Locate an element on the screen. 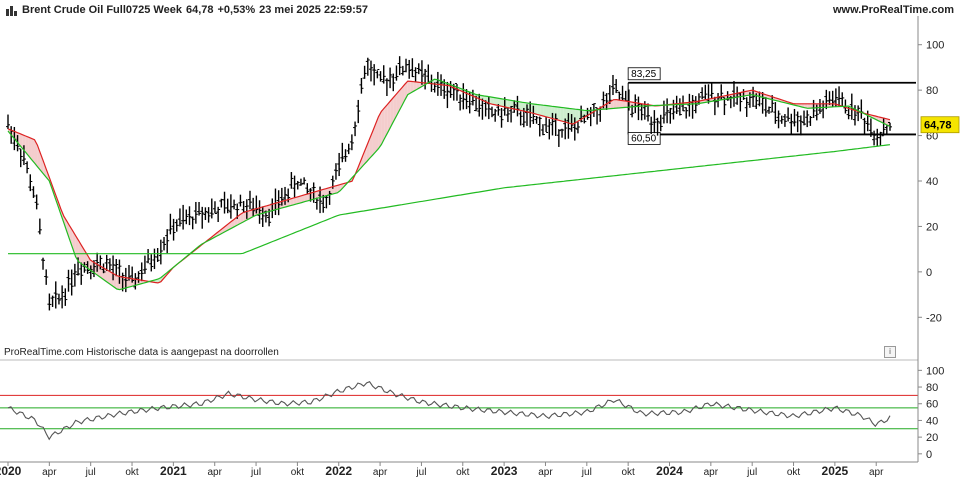 This screenshot has height=480, width=960. source-link: www.ProRealTime.com is located at coordinates (893, 10).